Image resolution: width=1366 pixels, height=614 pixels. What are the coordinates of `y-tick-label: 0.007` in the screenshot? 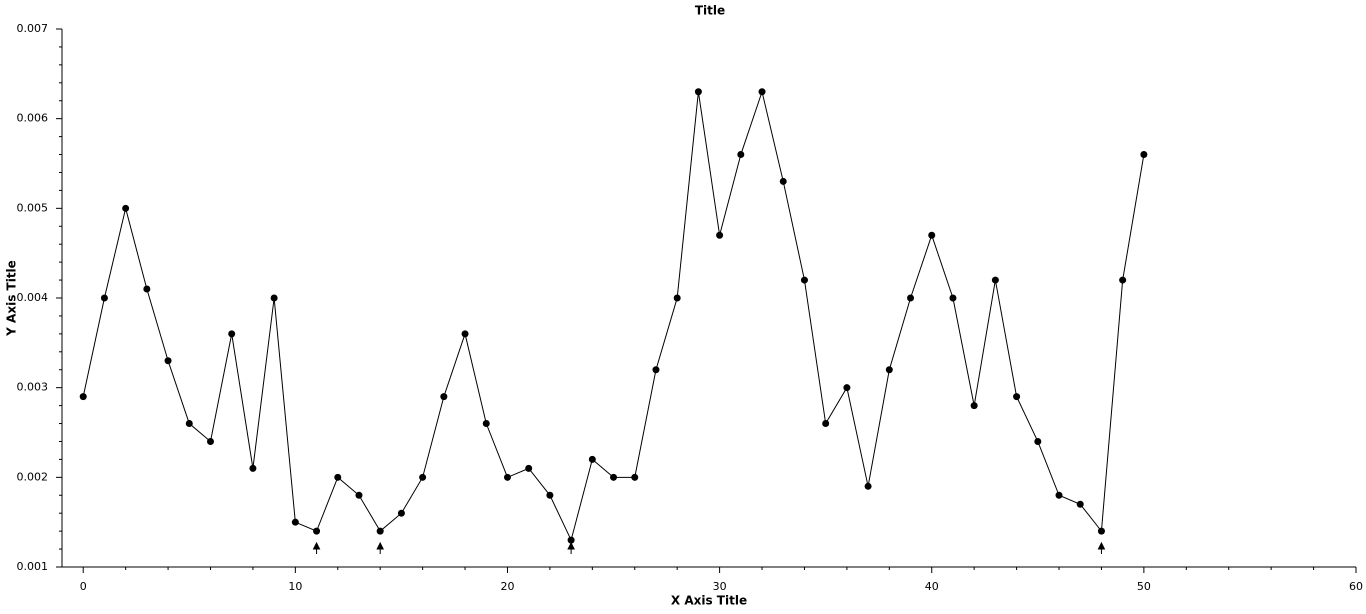 It's located at (33, 28).